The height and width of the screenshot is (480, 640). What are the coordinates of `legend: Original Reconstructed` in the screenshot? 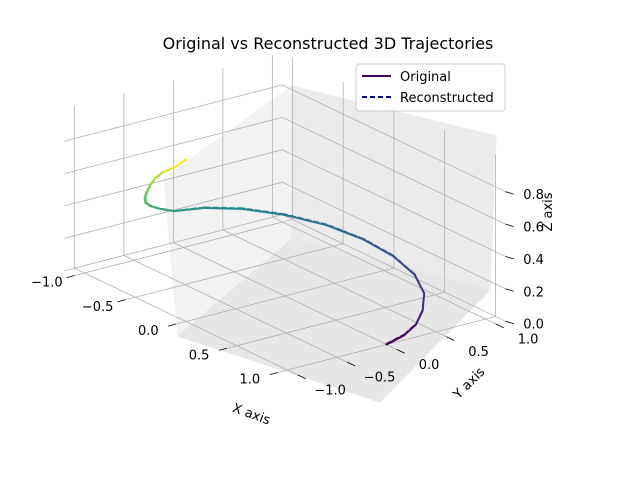 It's located at (430, 87).